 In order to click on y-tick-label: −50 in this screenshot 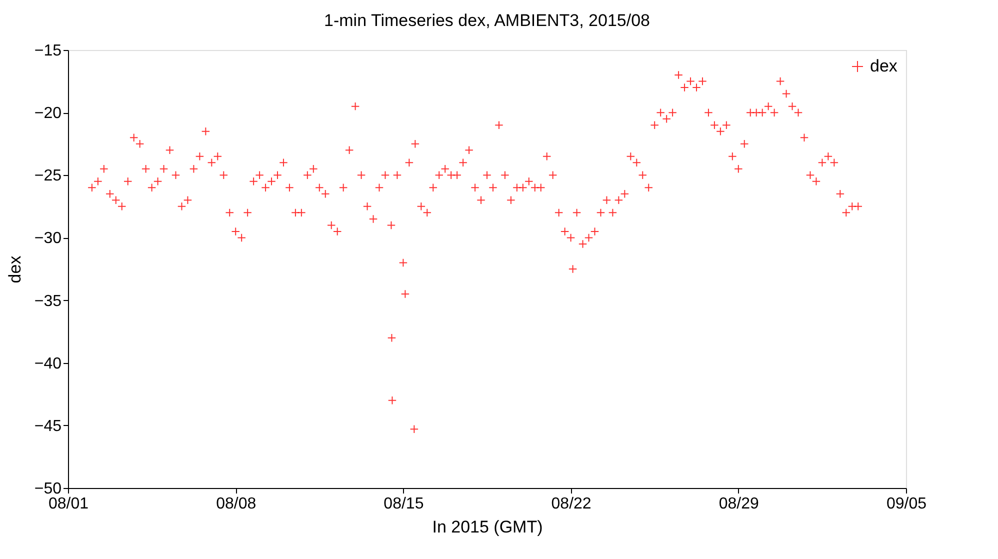, I will do `click(48, 489)`.